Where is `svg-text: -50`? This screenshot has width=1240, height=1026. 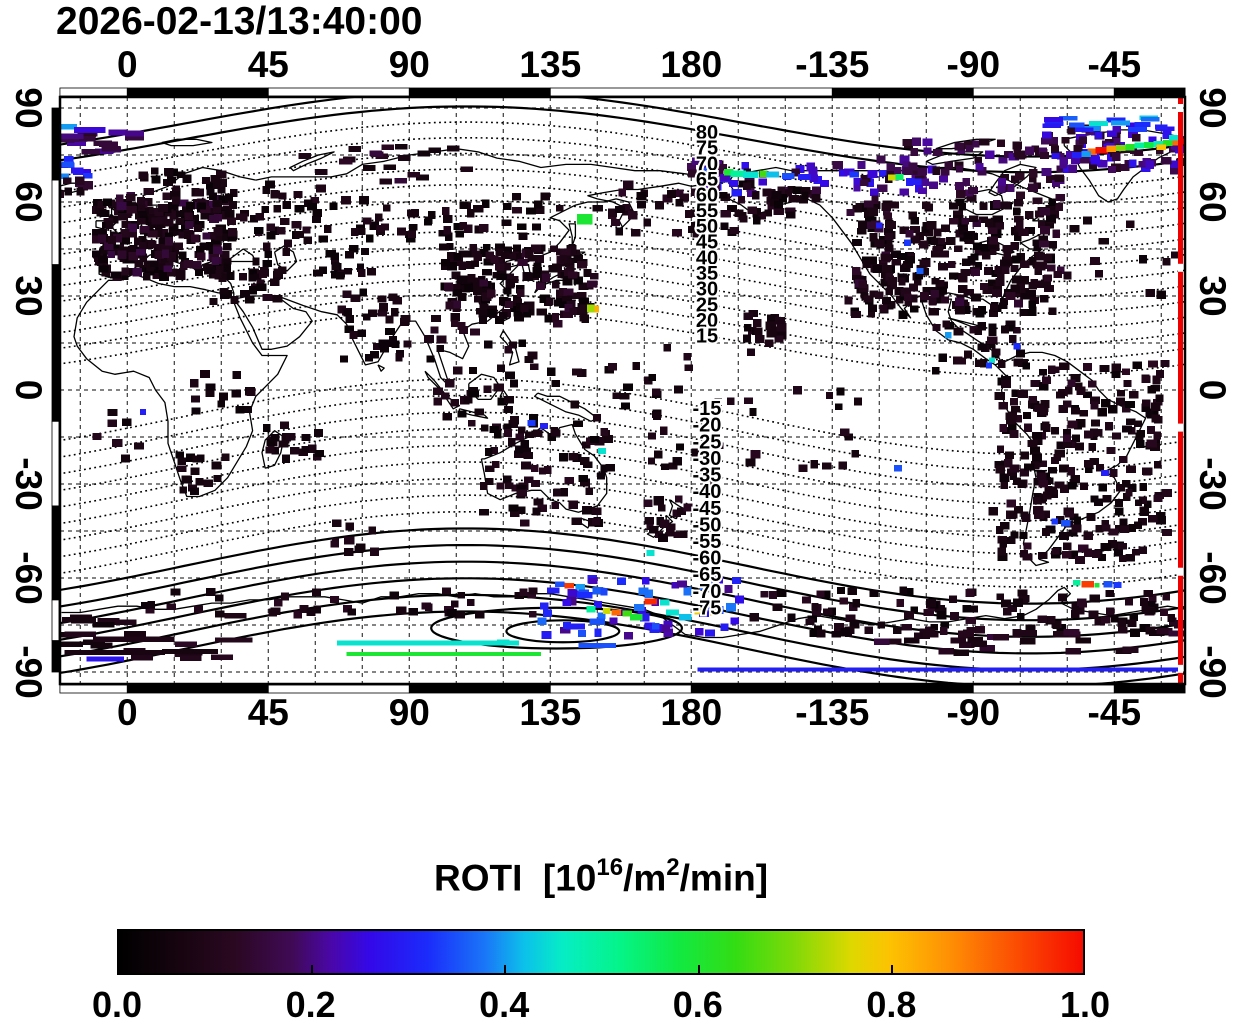
svg-text: -50 is located at coordinates (707, 525).